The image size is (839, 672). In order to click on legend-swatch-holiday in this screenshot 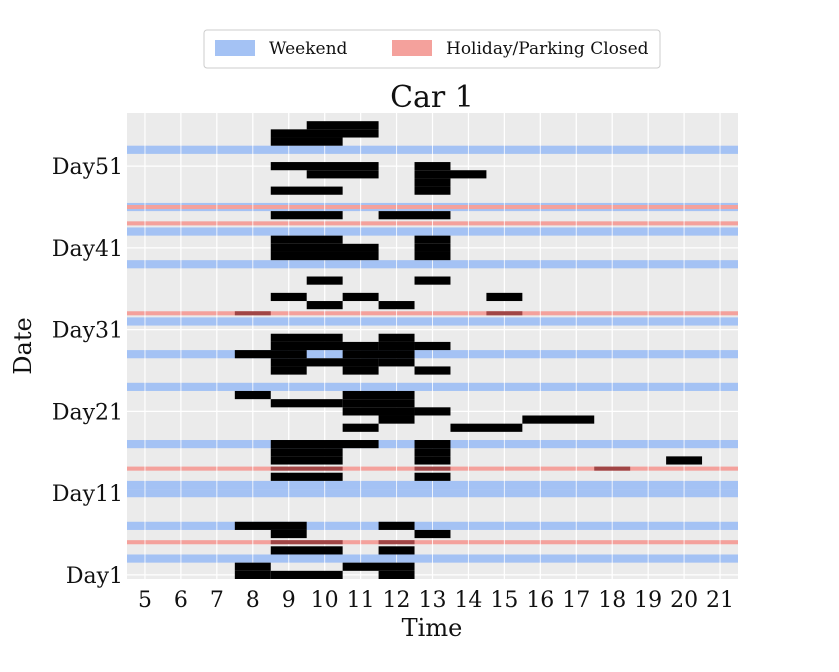, I will do `click(412, 48)`.